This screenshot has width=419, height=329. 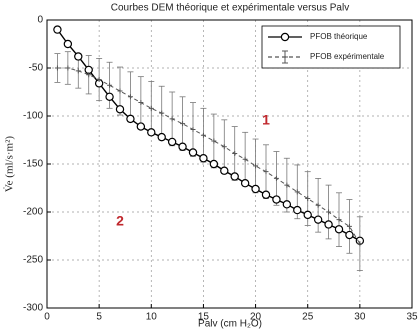 I want to click on y-axis-label: V̇e (ml/s·m²), so click(x=9, y=164).